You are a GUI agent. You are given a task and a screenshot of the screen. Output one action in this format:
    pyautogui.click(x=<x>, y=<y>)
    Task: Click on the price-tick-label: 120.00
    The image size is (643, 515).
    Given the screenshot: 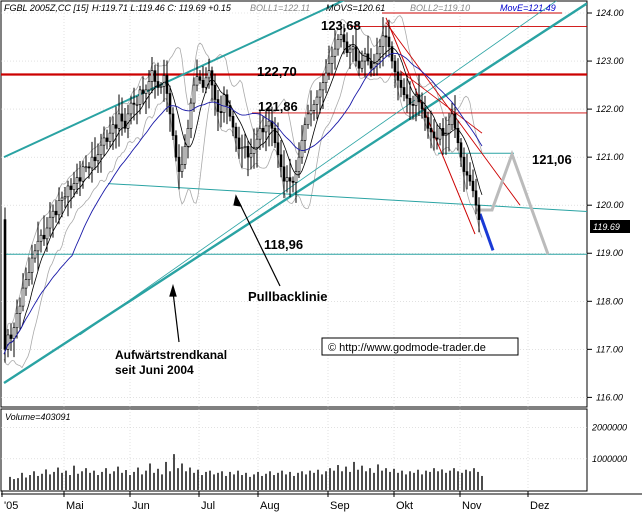 What is the action you would take?
    pyautogui.click(x=610, y=205)
    